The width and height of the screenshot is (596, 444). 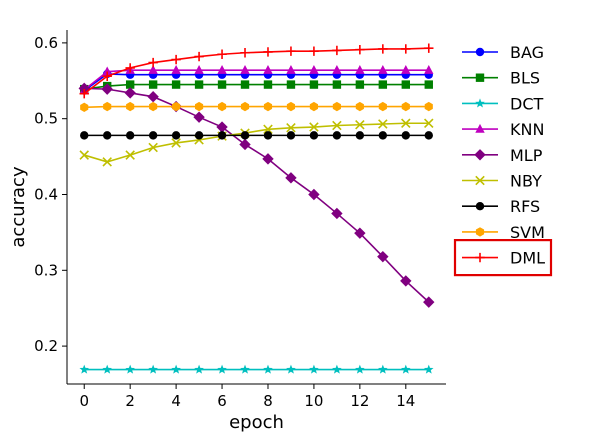 What do you see at coordinates (313, 401) in the screenshot?
I see `x-tick-label: 10` at bounding box center [313, 401].